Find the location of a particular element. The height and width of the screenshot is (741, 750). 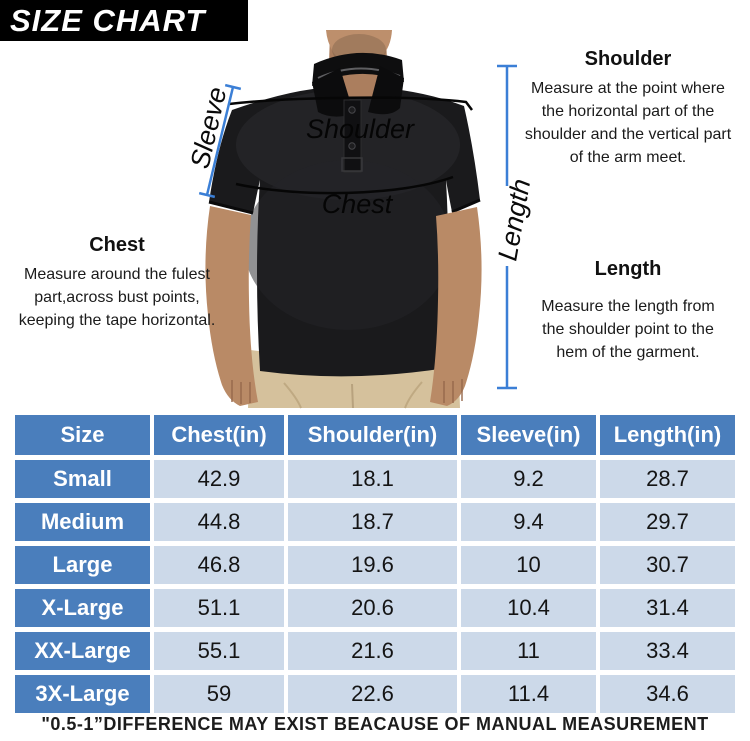

size-label-cell: Large is located at coordinates (82, 565).